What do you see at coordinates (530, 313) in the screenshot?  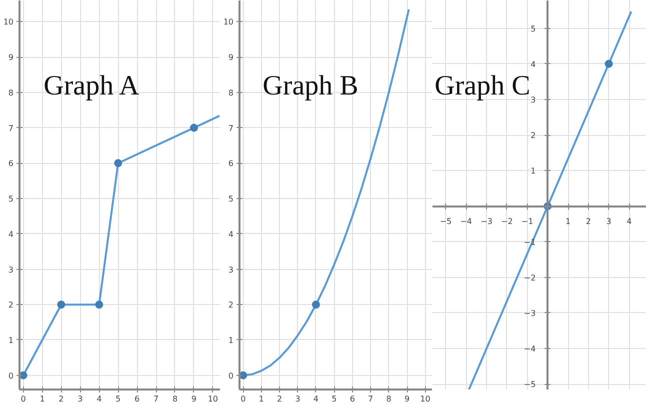 I see `y-tick-label: −3` at bounding box center [530, 313].